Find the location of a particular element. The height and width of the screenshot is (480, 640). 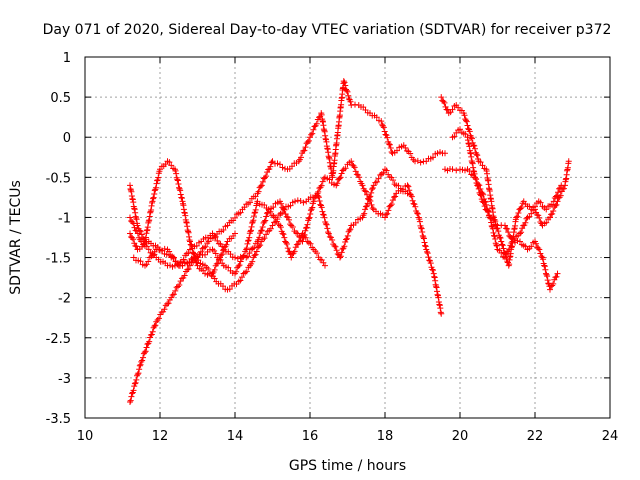

x-tick-label: 10 is located at coordinates (85, 436).